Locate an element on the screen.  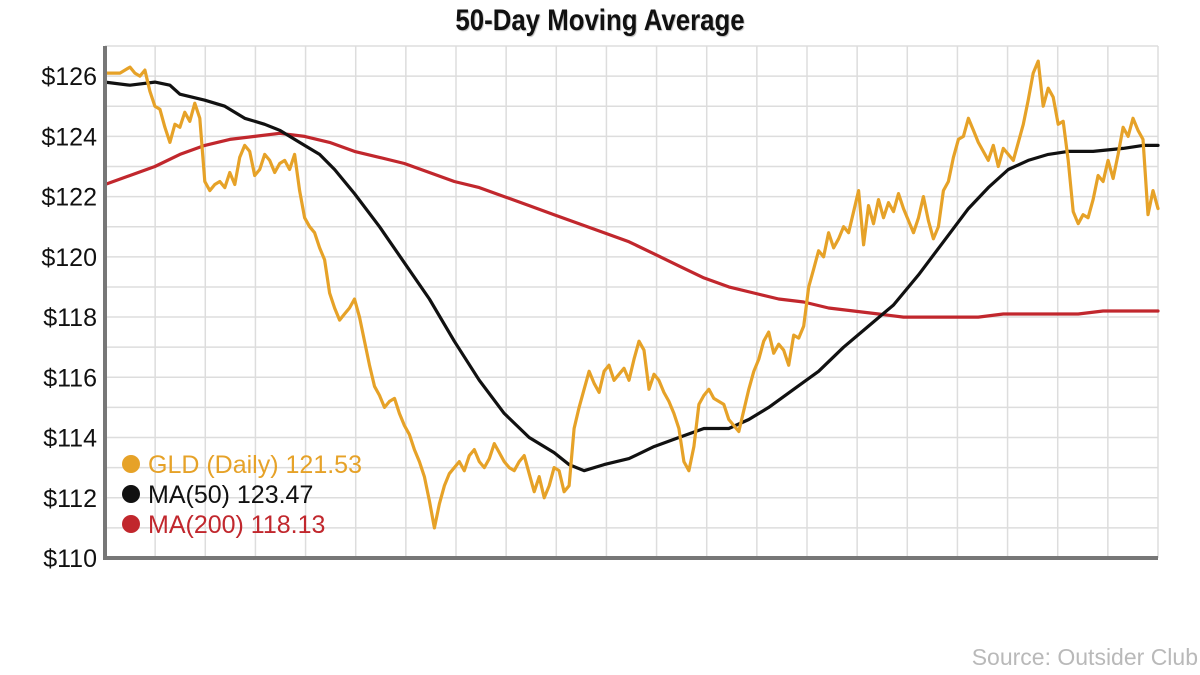
legend-label: GLD (Daily) 121.53 is located at coordinates (255, 465).